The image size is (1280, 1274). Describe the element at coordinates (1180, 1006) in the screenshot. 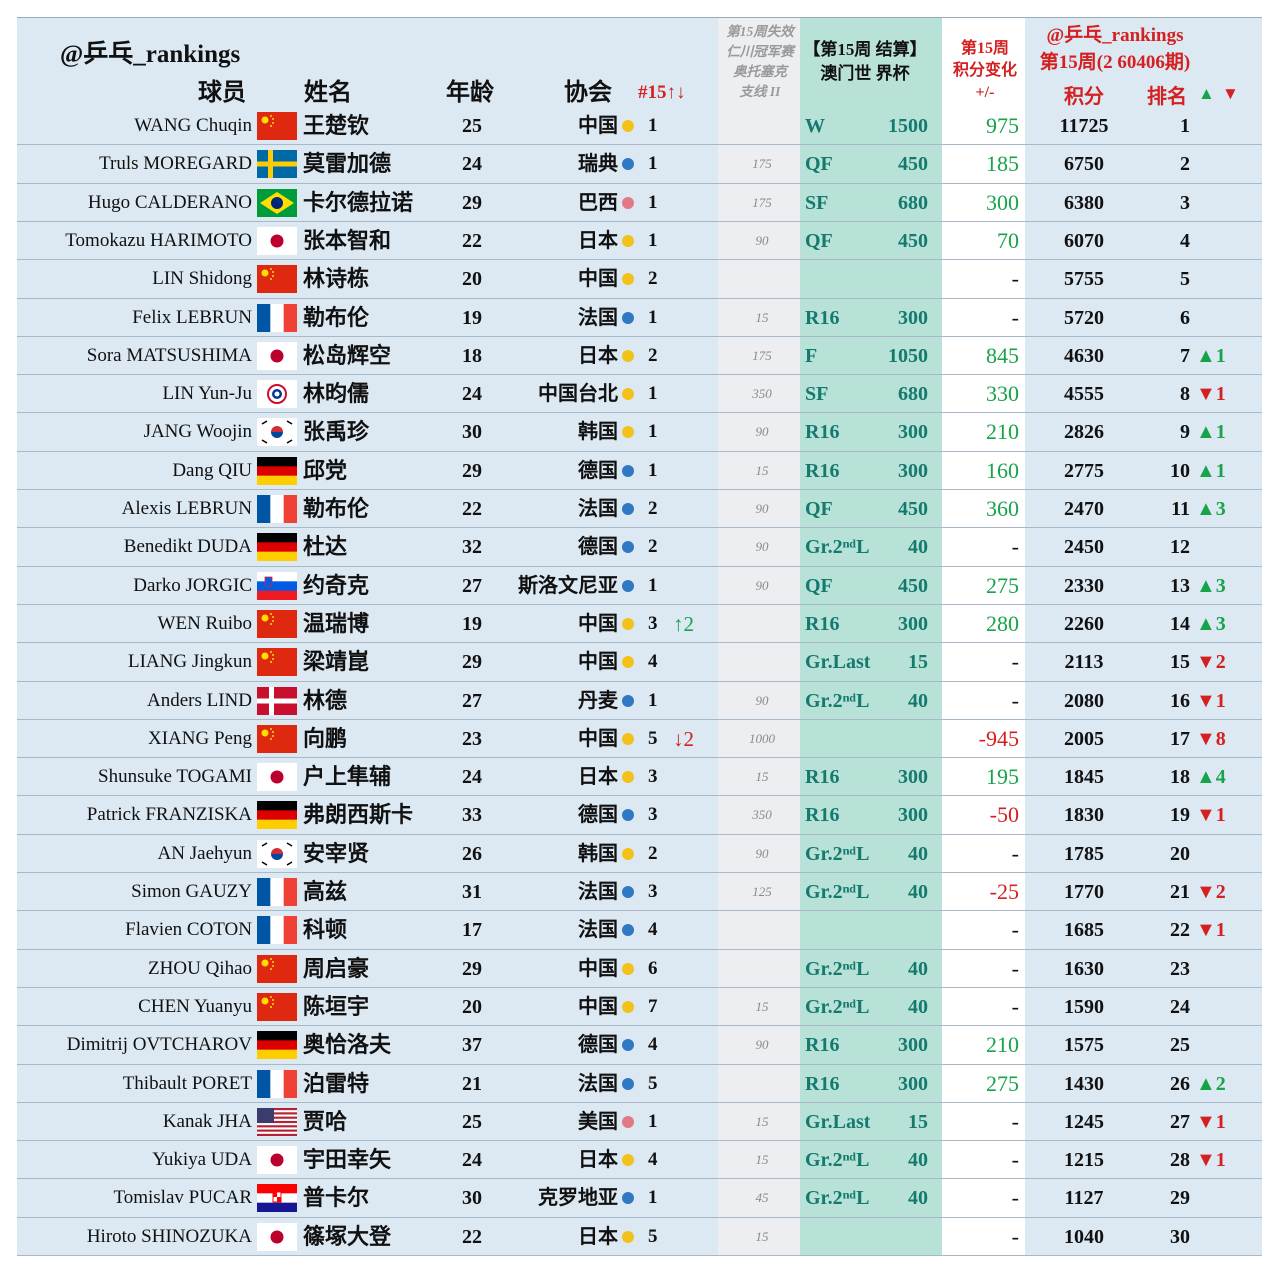

I see `rank: 24` at that location.